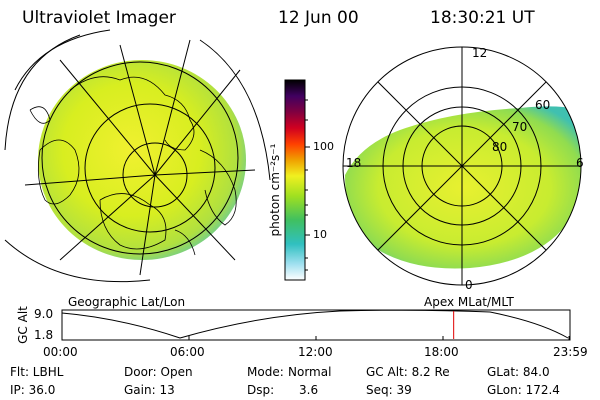 The image size is (600, 400). What do you see at coordinates (37, 372) in the screenshot?
I see `filter-readout: Flt: LBHL` at bounding box center [37, 372].